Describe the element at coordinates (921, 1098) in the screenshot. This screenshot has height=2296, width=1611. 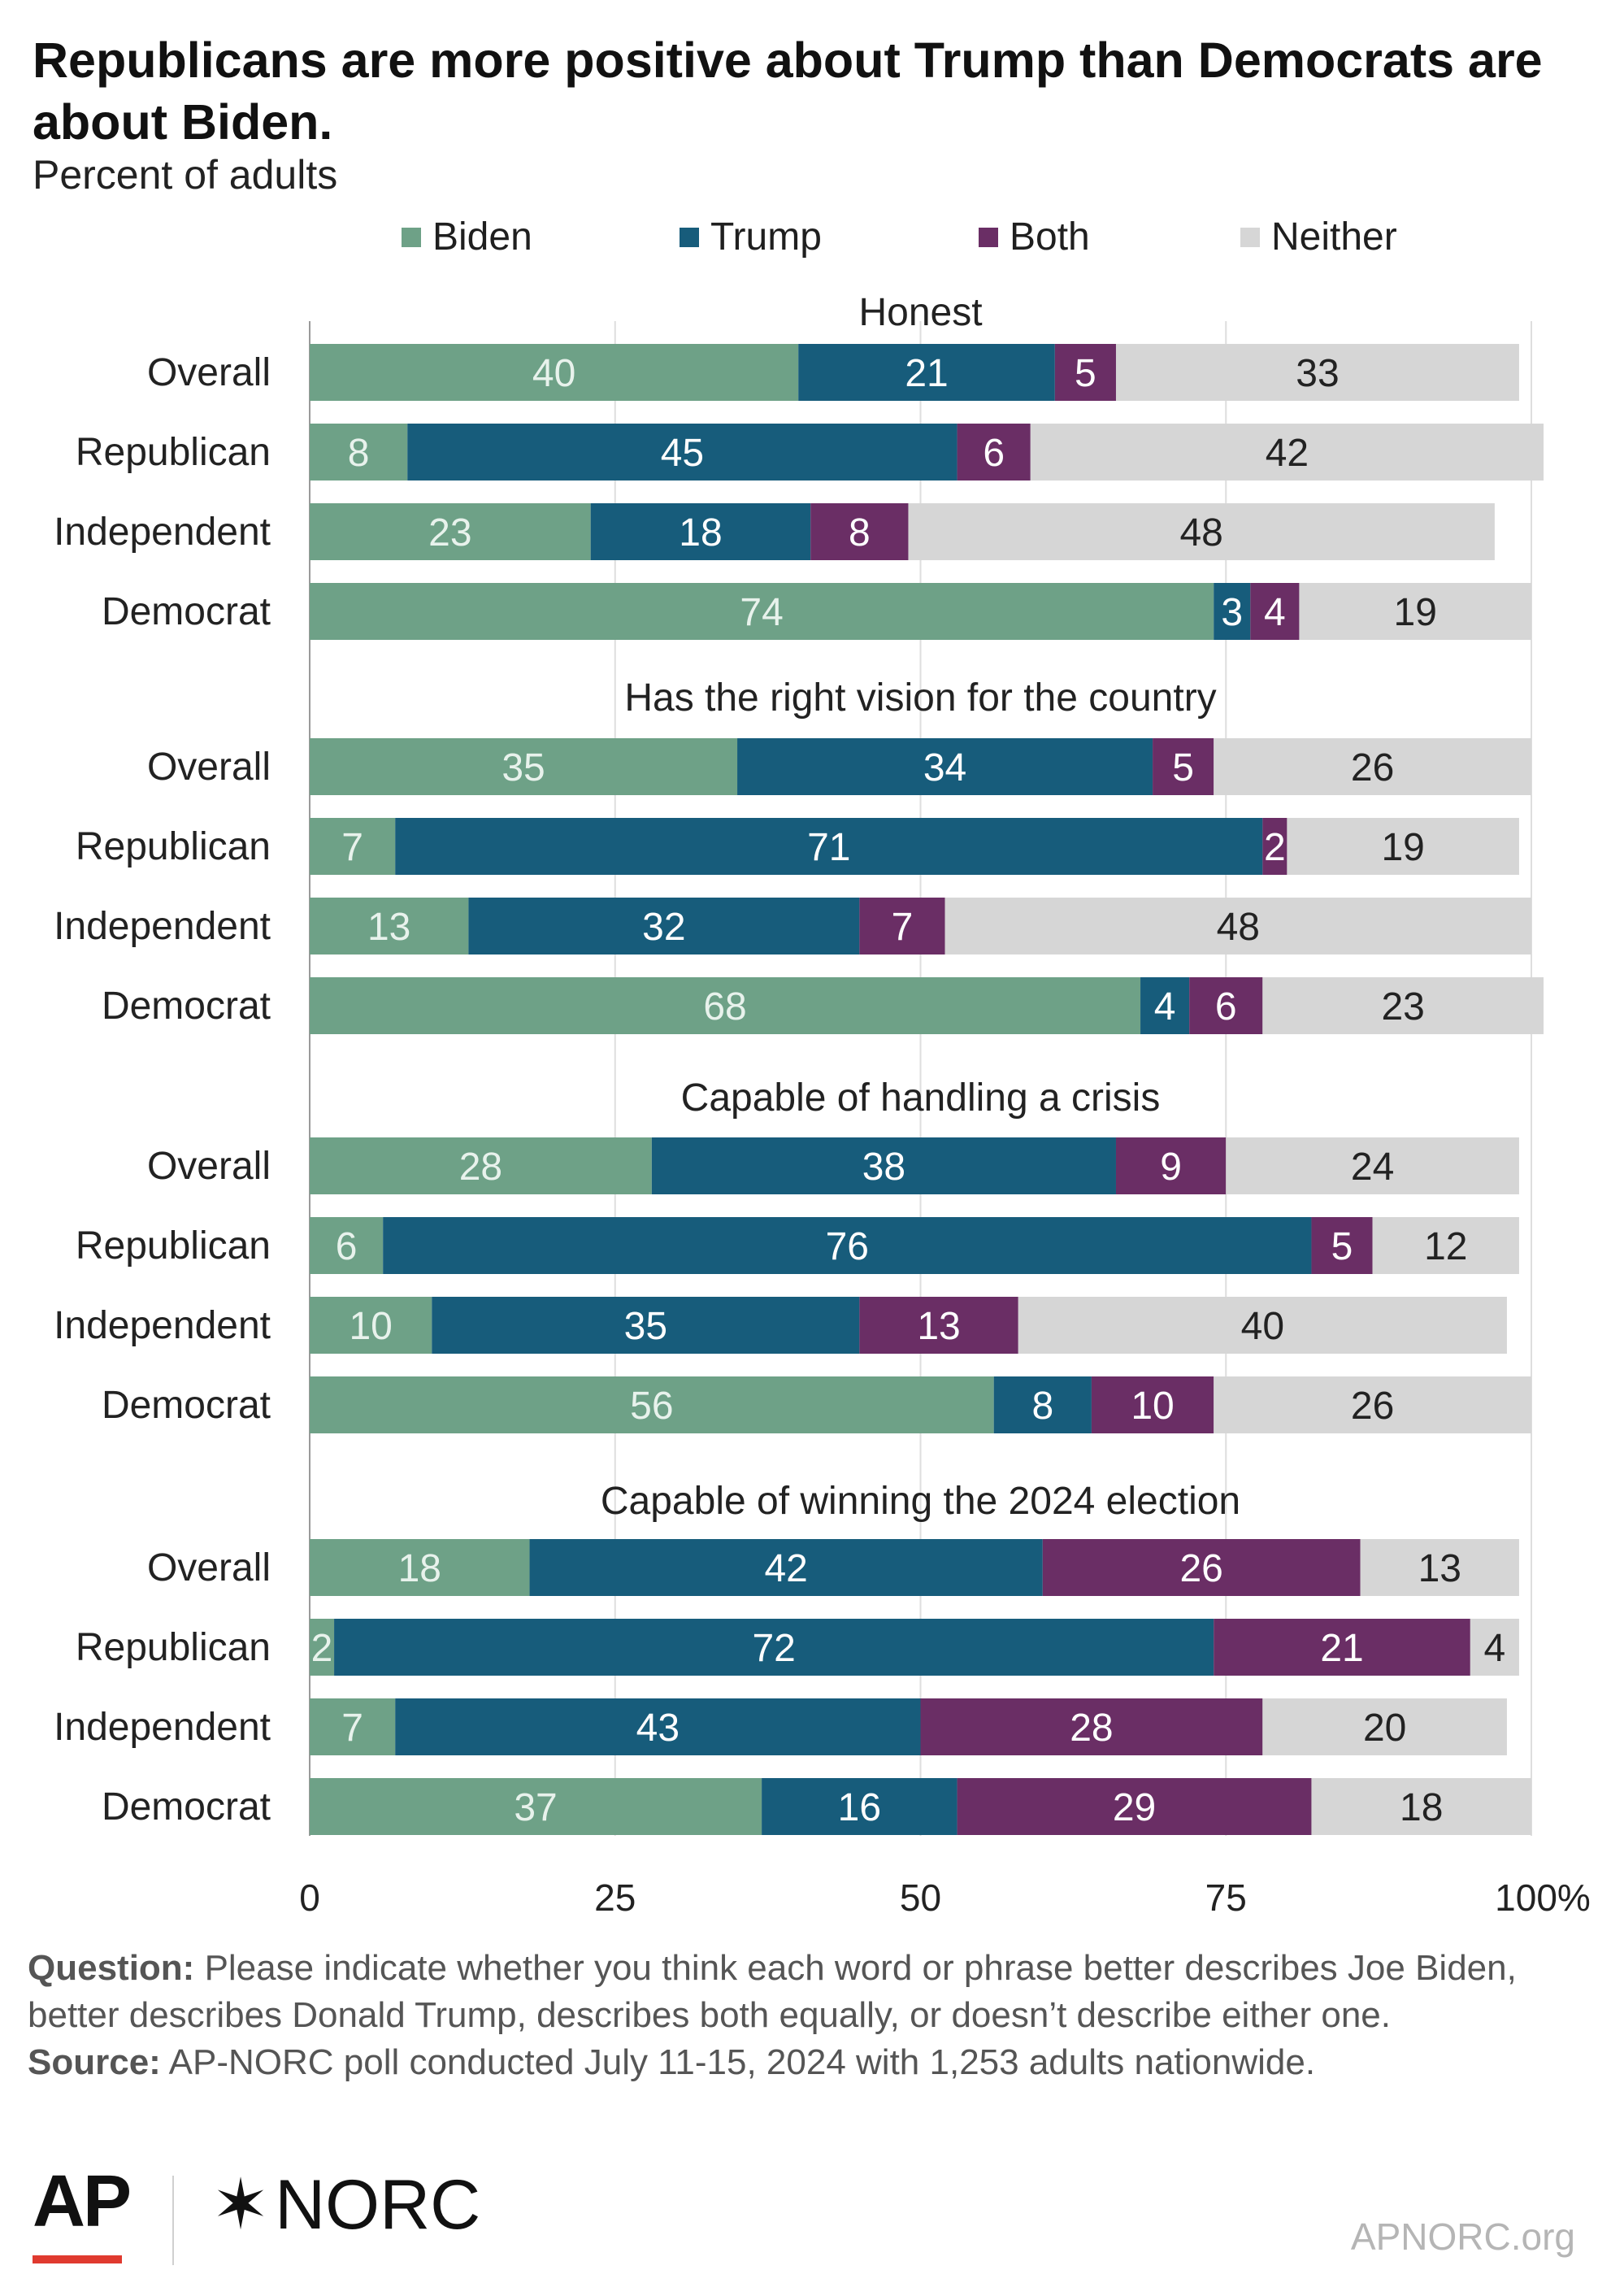
I see `group-title: Capable of handling a crisis` at that location.